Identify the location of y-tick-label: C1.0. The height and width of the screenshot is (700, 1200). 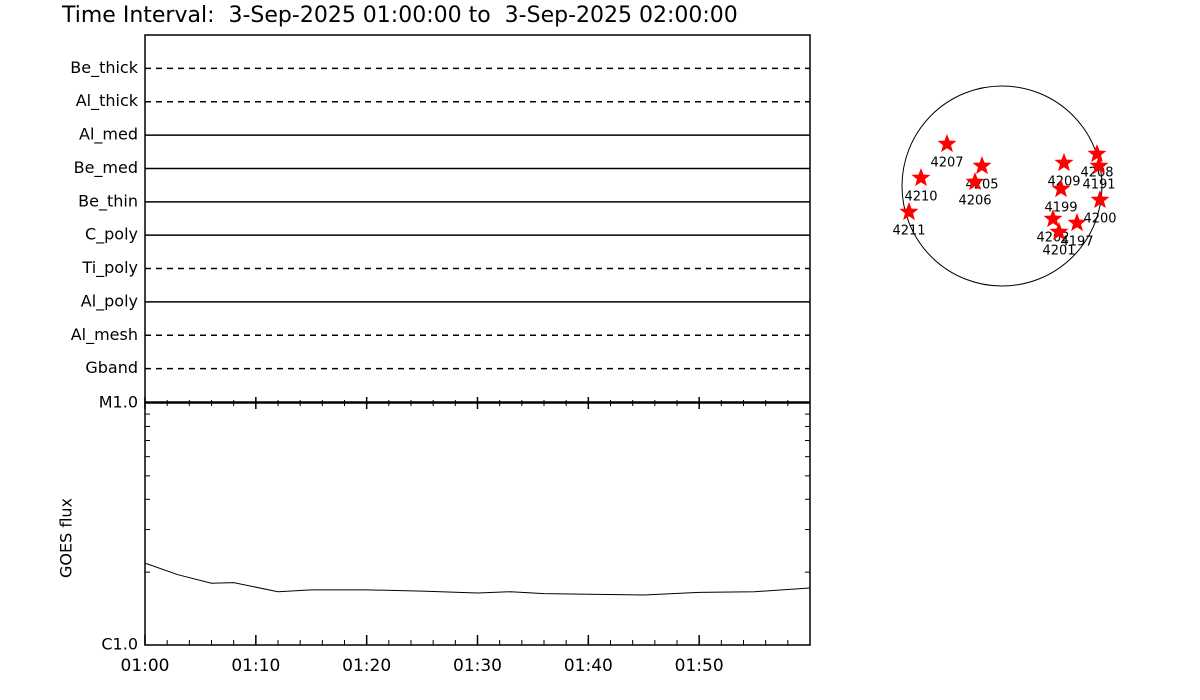
(119, 644).